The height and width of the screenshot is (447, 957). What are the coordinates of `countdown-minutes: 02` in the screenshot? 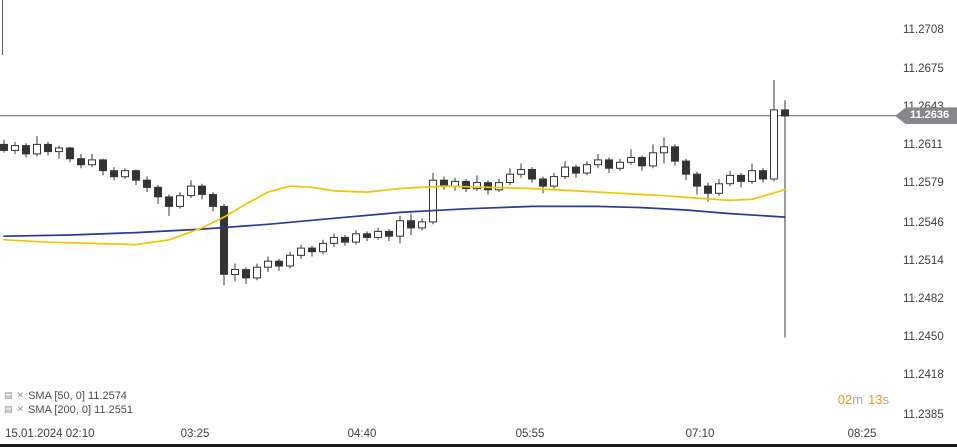 It's located at (845, 399).